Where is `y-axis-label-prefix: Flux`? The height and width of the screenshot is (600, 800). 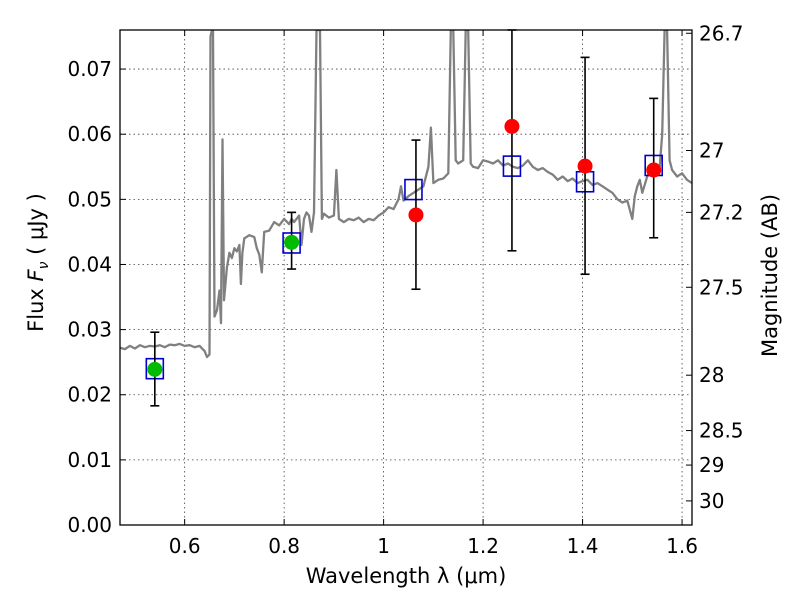
y-axis-label-prefix: Flux is located at coordinates (36, 307).